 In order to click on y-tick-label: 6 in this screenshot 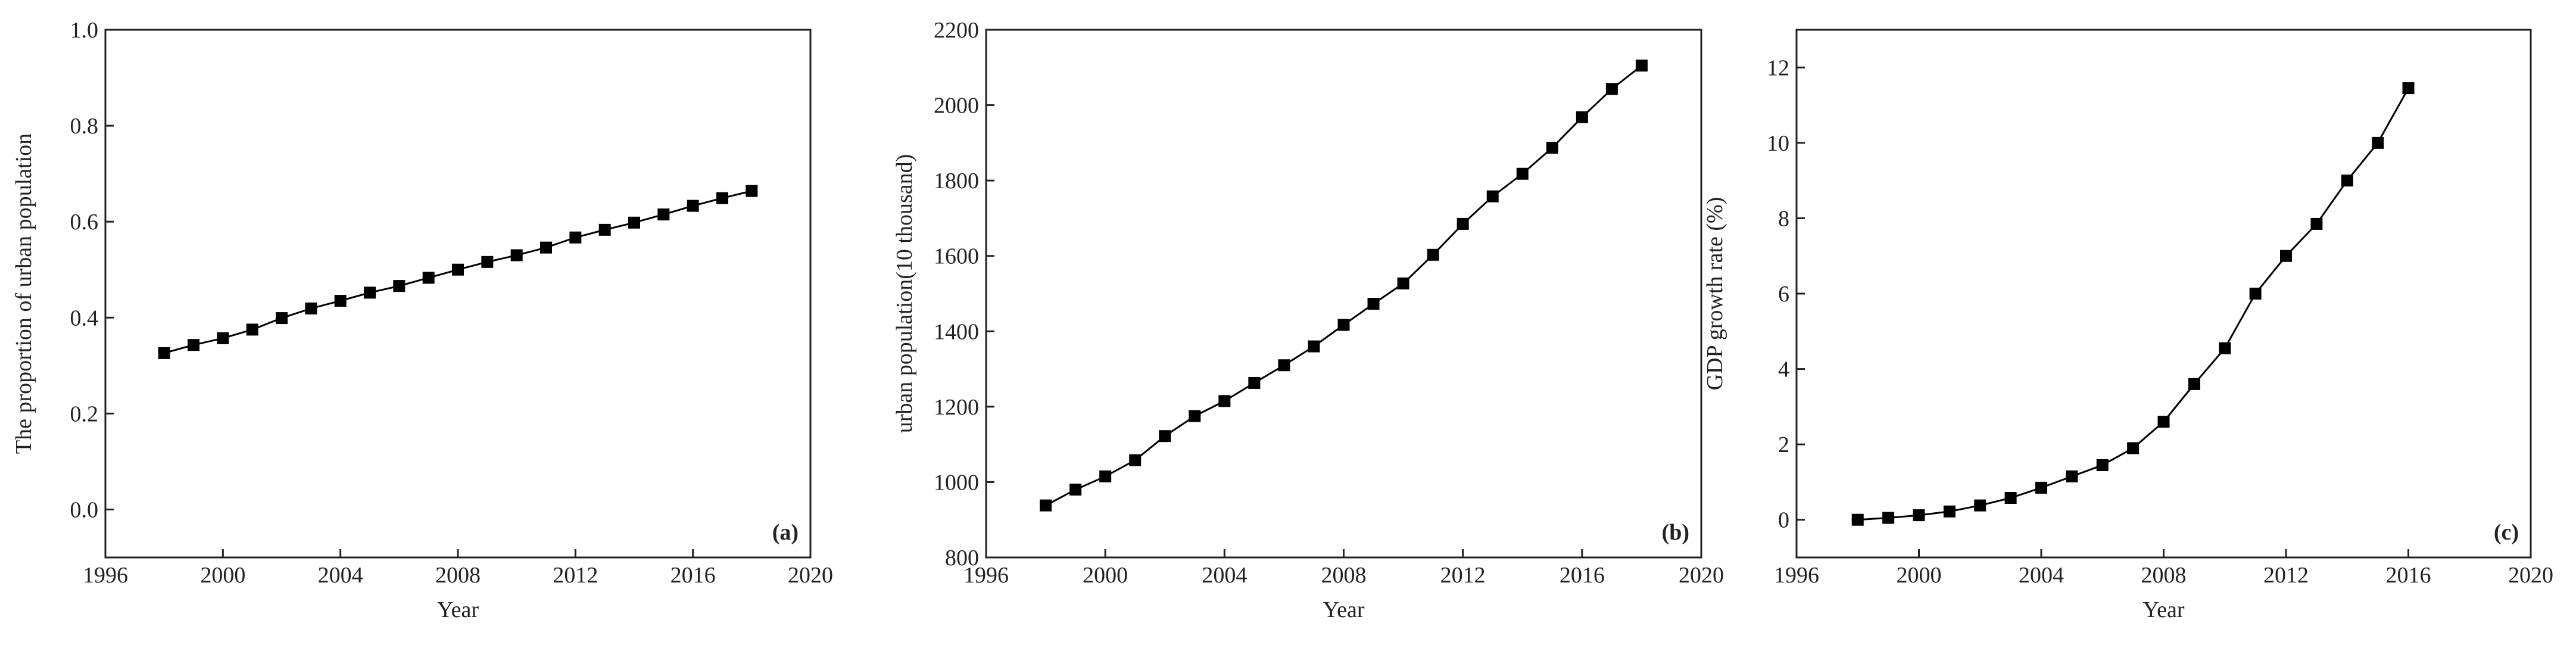, I will do `click(1784, 294)`.